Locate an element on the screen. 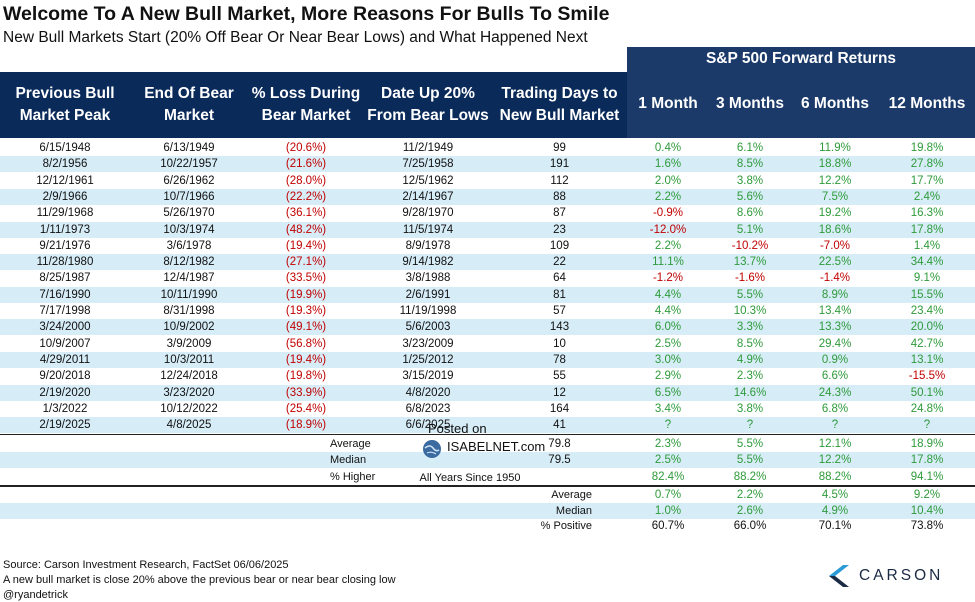  cell-m6: 0.9% is located at coordinates (835, 360).